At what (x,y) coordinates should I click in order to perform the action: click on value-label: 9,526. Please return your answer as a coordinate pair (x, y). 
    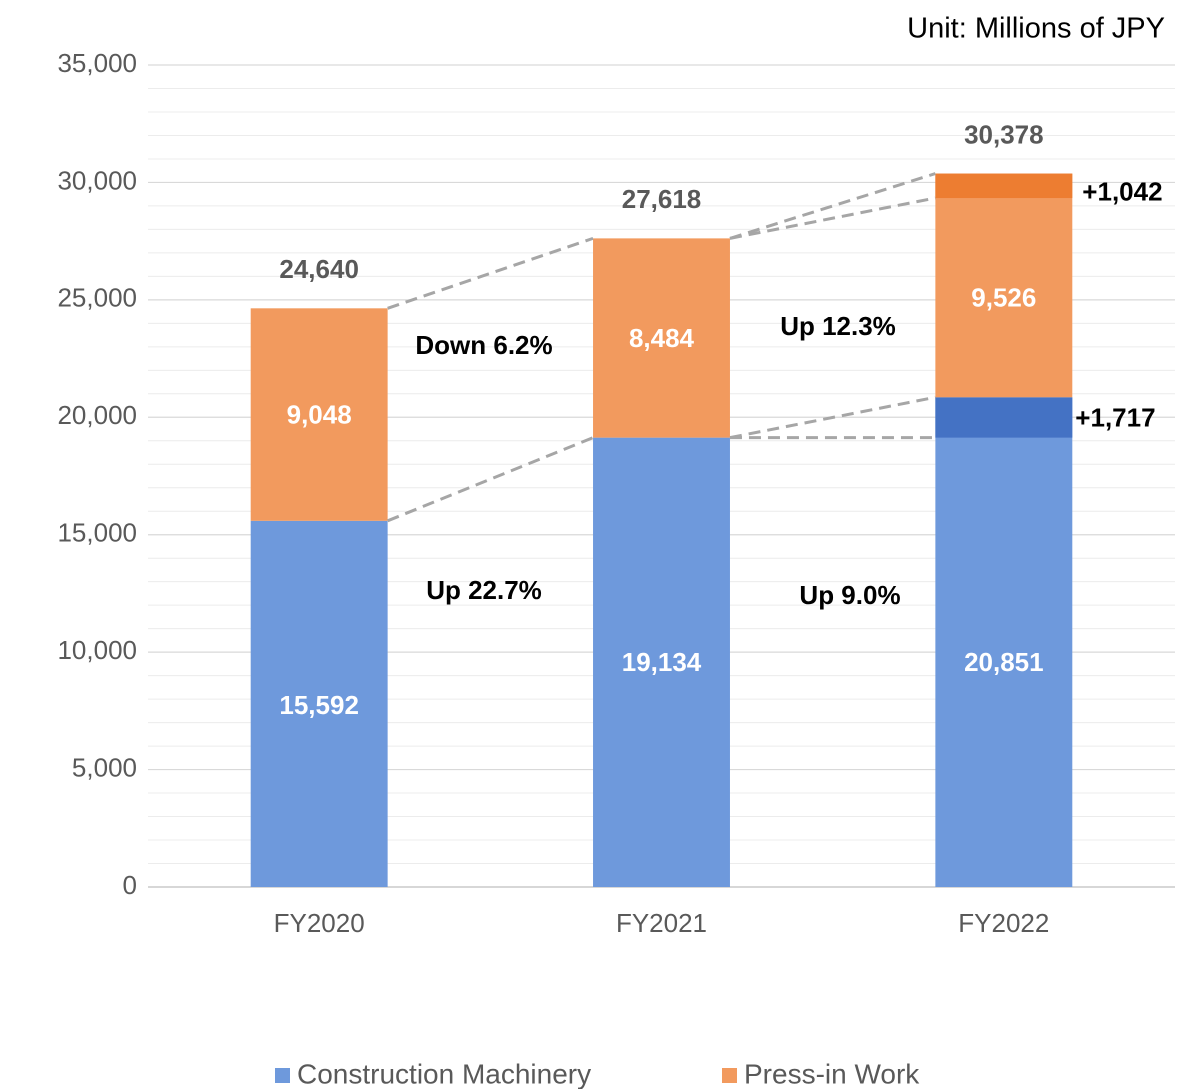
    Looking at the image, I should click on (1003, 298).